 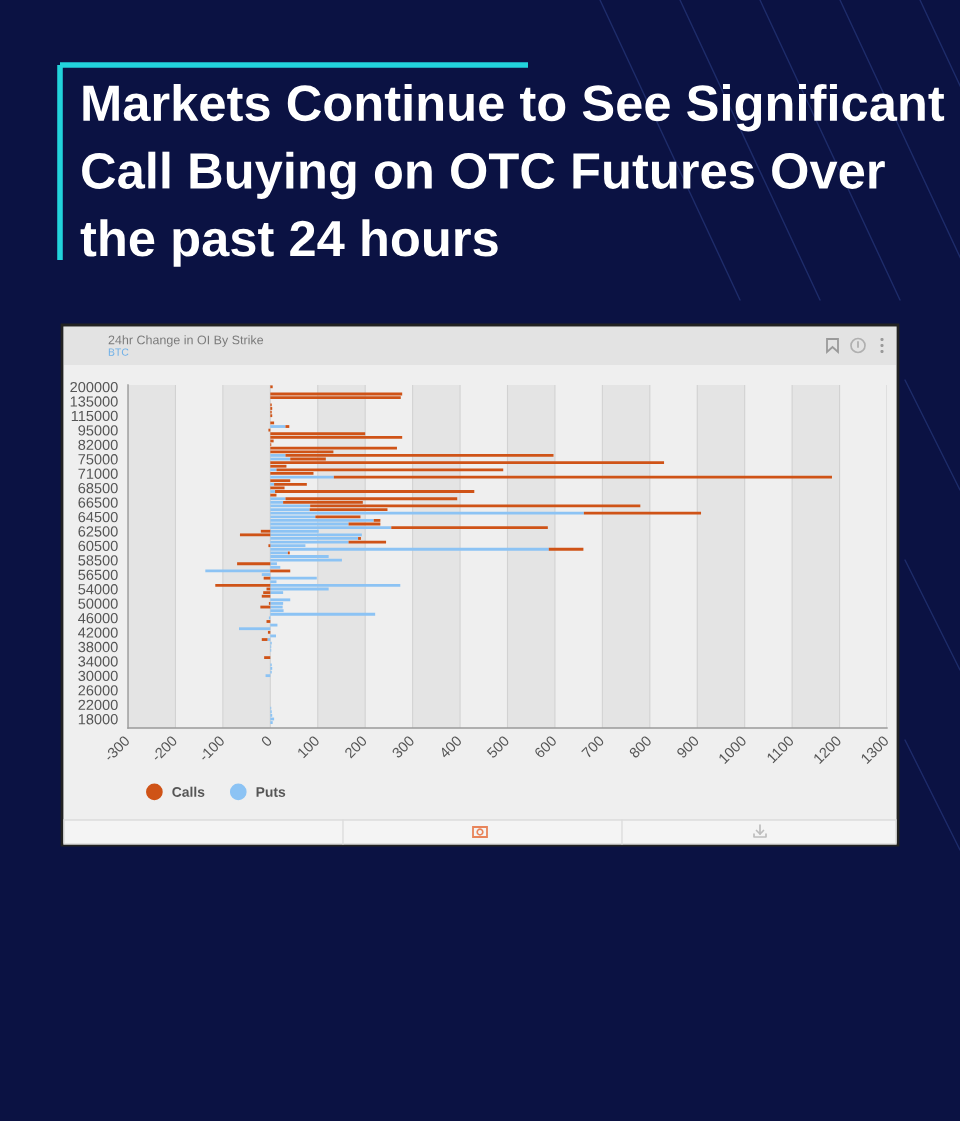 What do you see at coordinates (98, 618) in the screenshot?
I see `y-tick-label: 46000` at bounding box center [98, 618].